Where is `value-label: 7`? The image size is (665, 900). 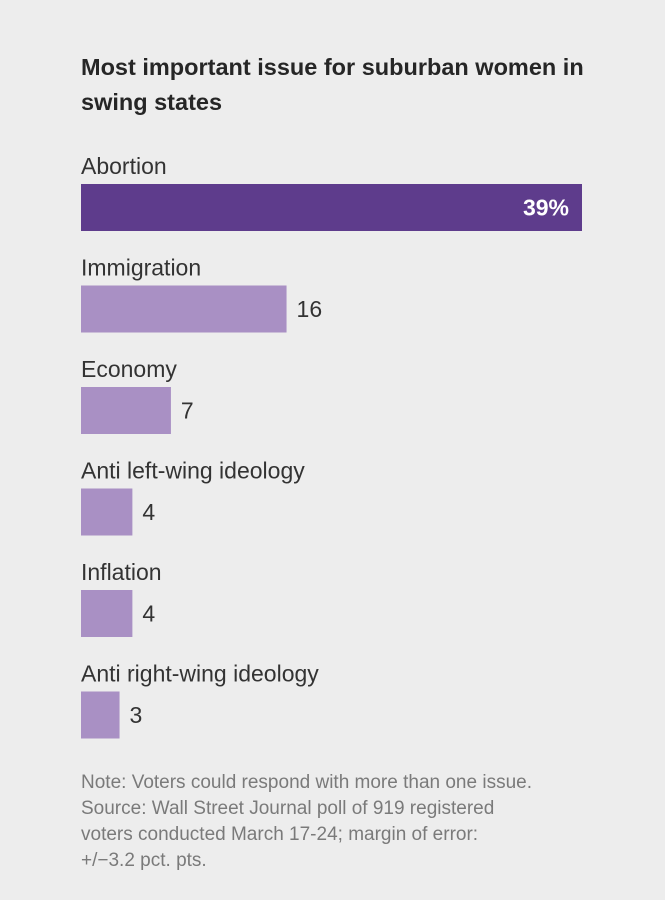
value-label: 7 is located at coordinates (187, 411).